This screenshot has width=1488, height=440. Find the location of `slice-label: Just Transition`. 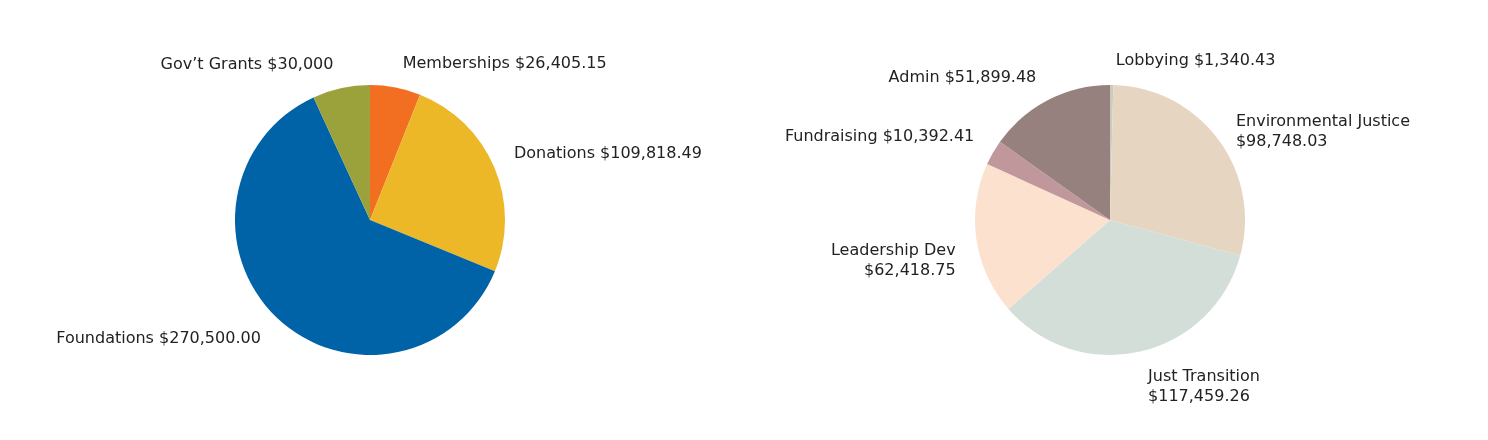

slice-label: Just Transition is located at coordinates (1203, 376).